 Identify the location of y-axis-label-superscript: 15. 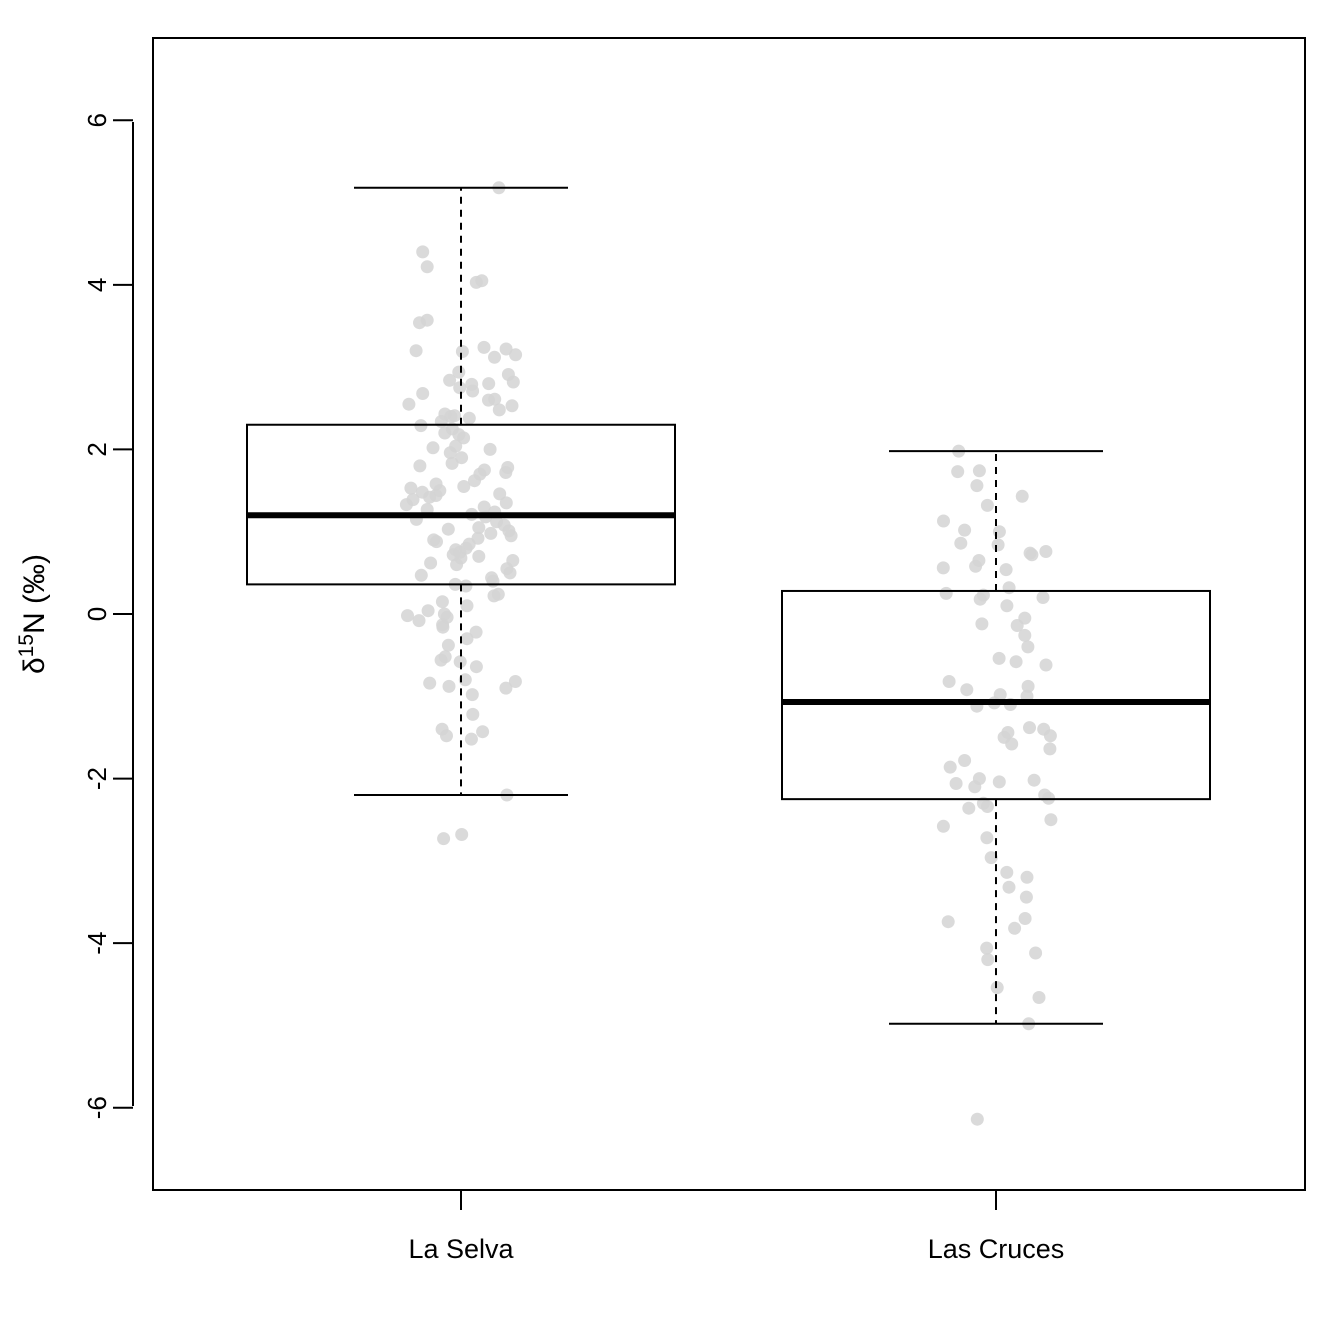
(26, 645).